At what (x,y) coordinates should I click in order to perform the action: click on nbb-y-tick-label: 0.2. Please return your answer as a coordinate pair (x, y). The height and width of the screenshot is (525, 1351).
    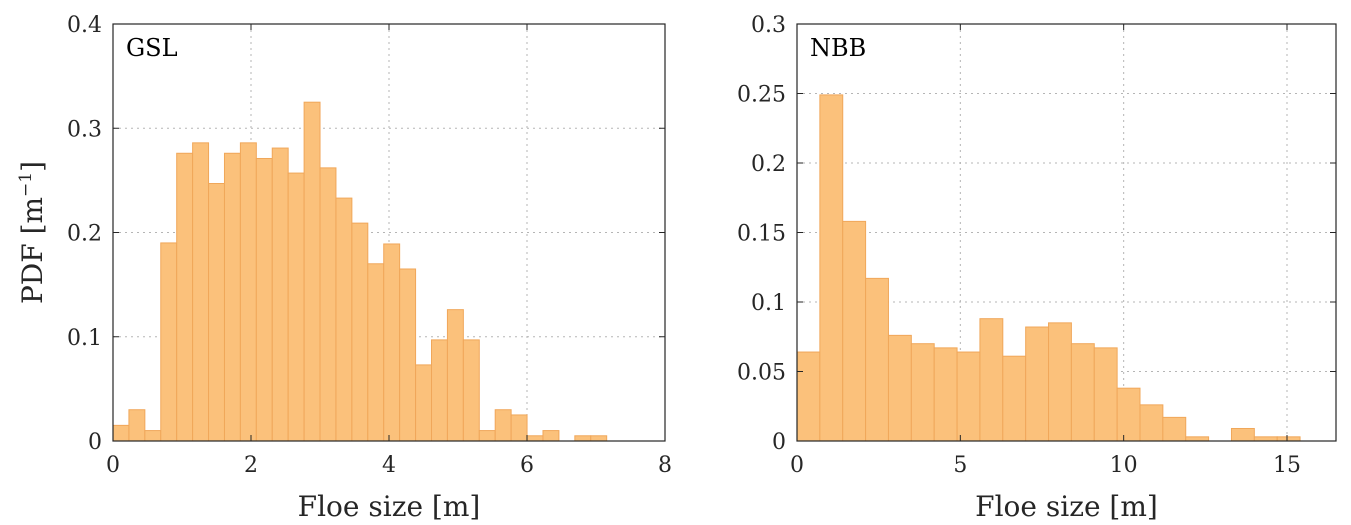
    Looking at the image, I should click on (768, 164).